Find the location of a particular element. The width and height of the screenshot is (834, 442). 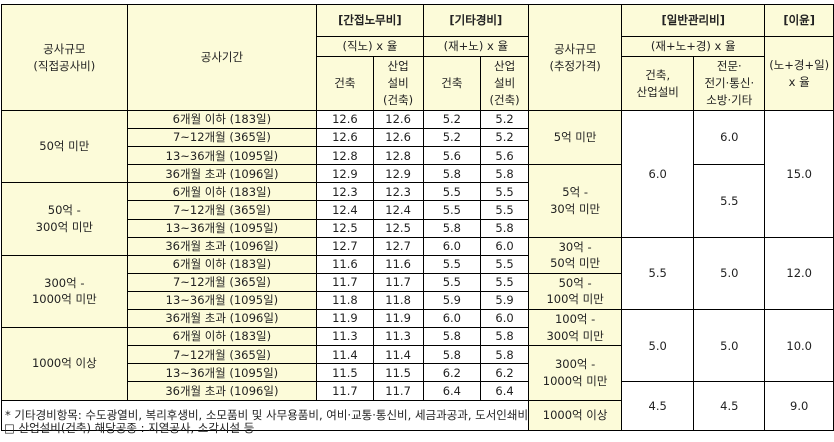

scale-estimated-cell: 5억 -30억 미만 is located at coordinates (575, 201).